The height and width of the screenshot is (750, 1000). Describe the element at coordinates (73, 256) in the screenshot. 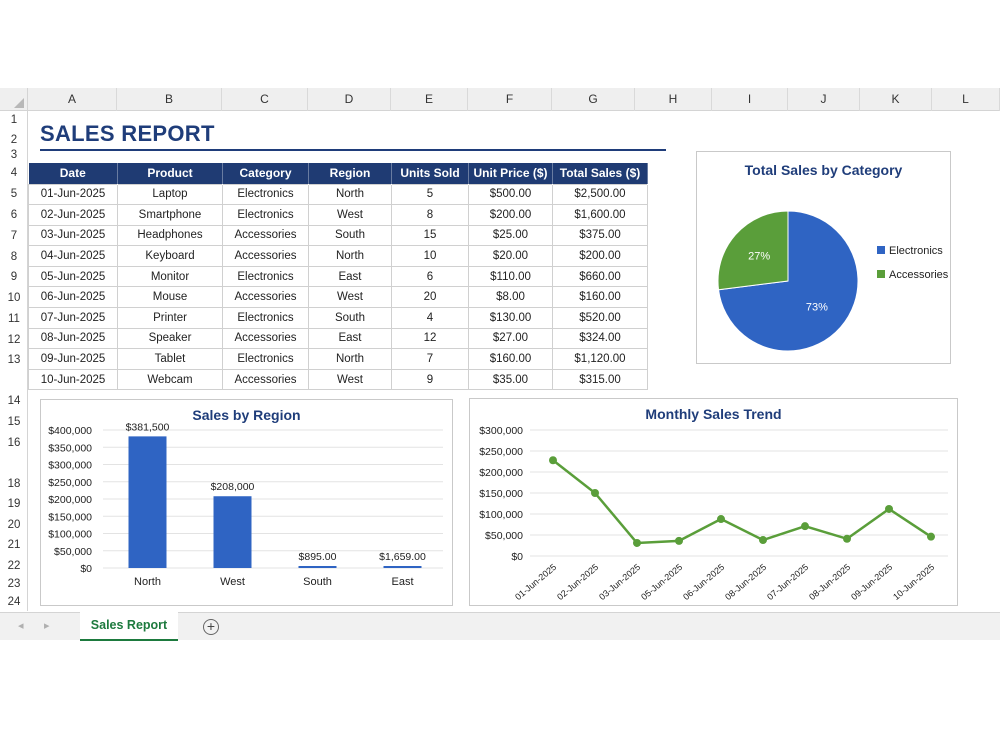

I see `table-cell: 04-Jun-2025` at that location.